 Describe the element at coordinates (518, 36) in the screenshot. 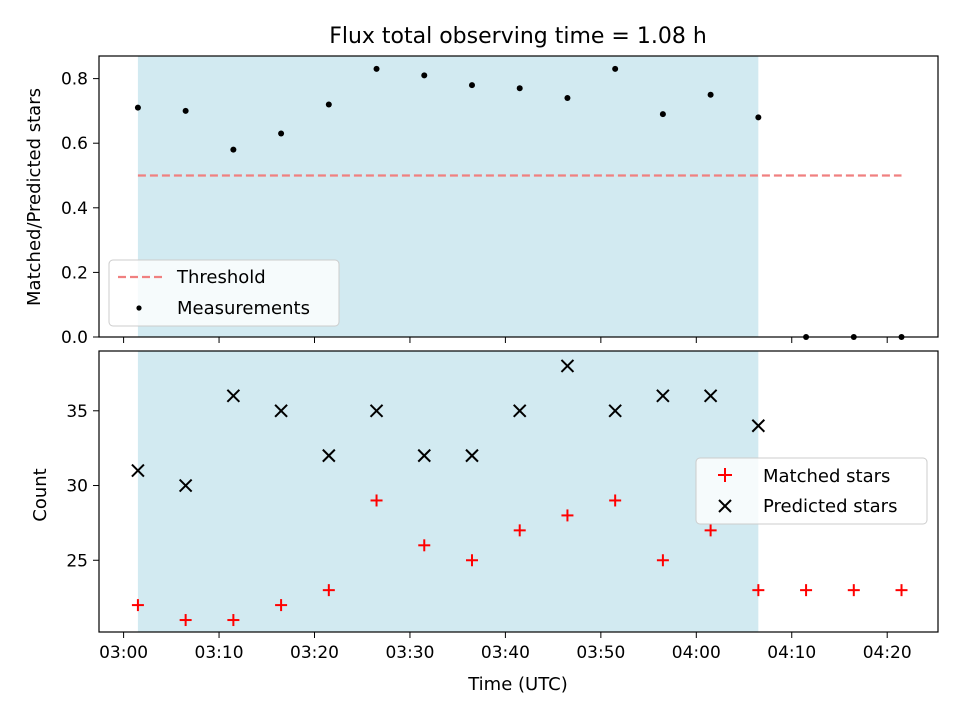

I see `chart-title: Flux total observing time = 1.08 h` at that location.